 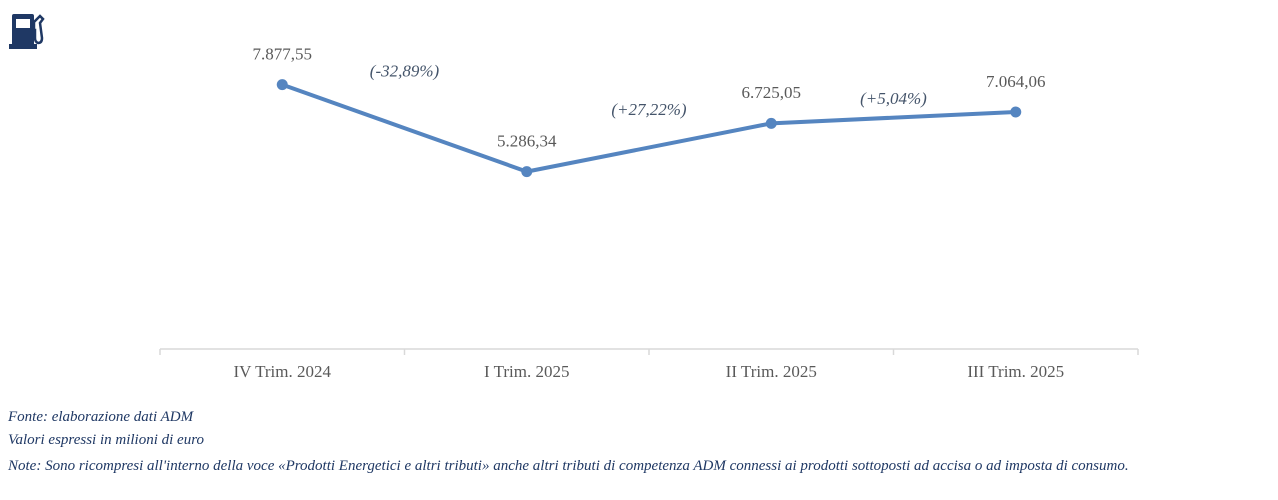 I want to click on source: Fonte: elaborazione dati ADM, so click(x=101, y=417).